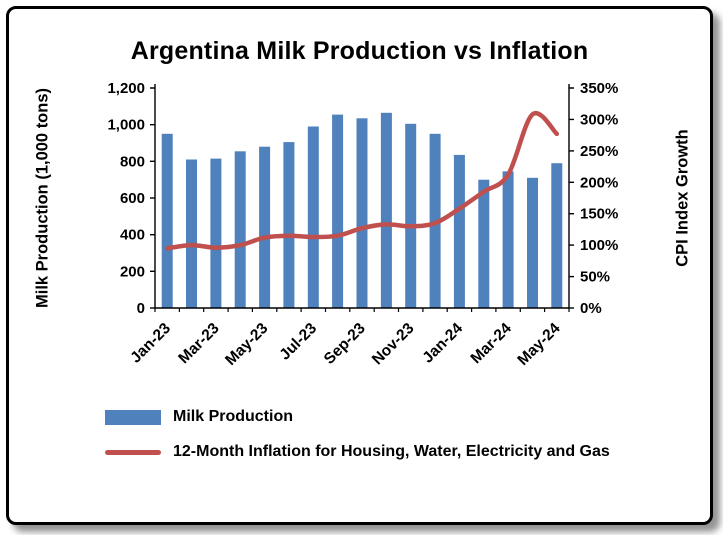 The image size is (723, 535). What do you see at coordinates (362, 180) in the screenshot?
I see `inflation-line` at bounding box center [362, 180].